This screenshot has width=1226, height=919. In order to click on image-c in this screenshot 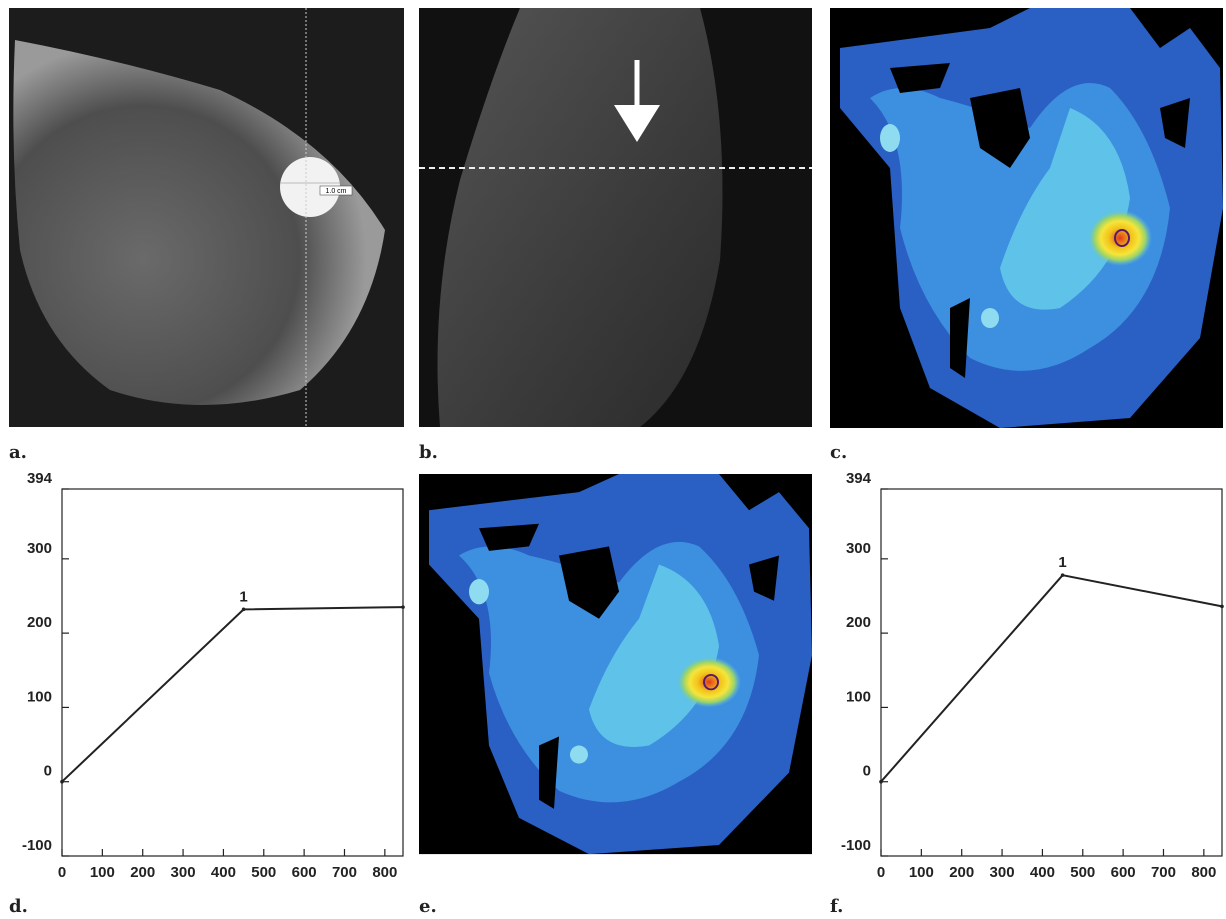, I will do `click(1026, 218)`.